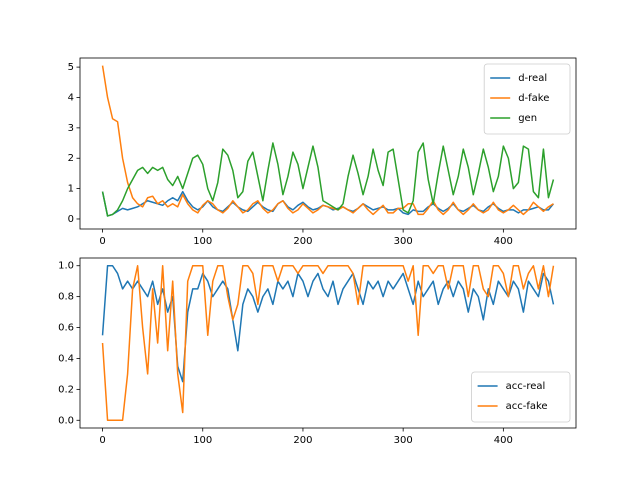  I want to click on y-tick-label: 0.6, so click(66, 328).